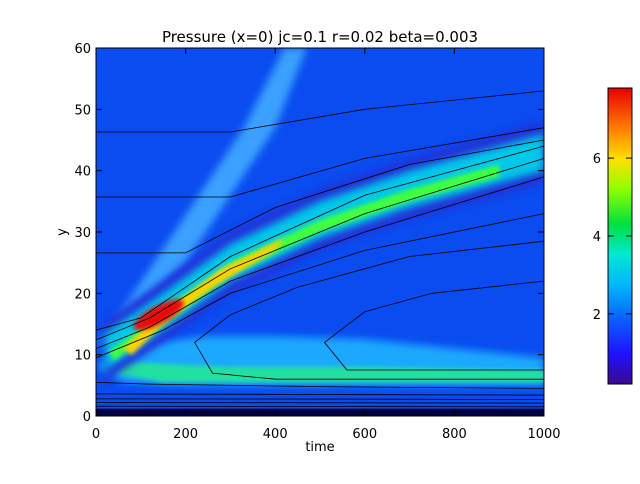 This screenshot has width=640, height=484. Describe the element at coordinates (82, 49) in the screenshot. I see `y-tick-label: 60` at that location.